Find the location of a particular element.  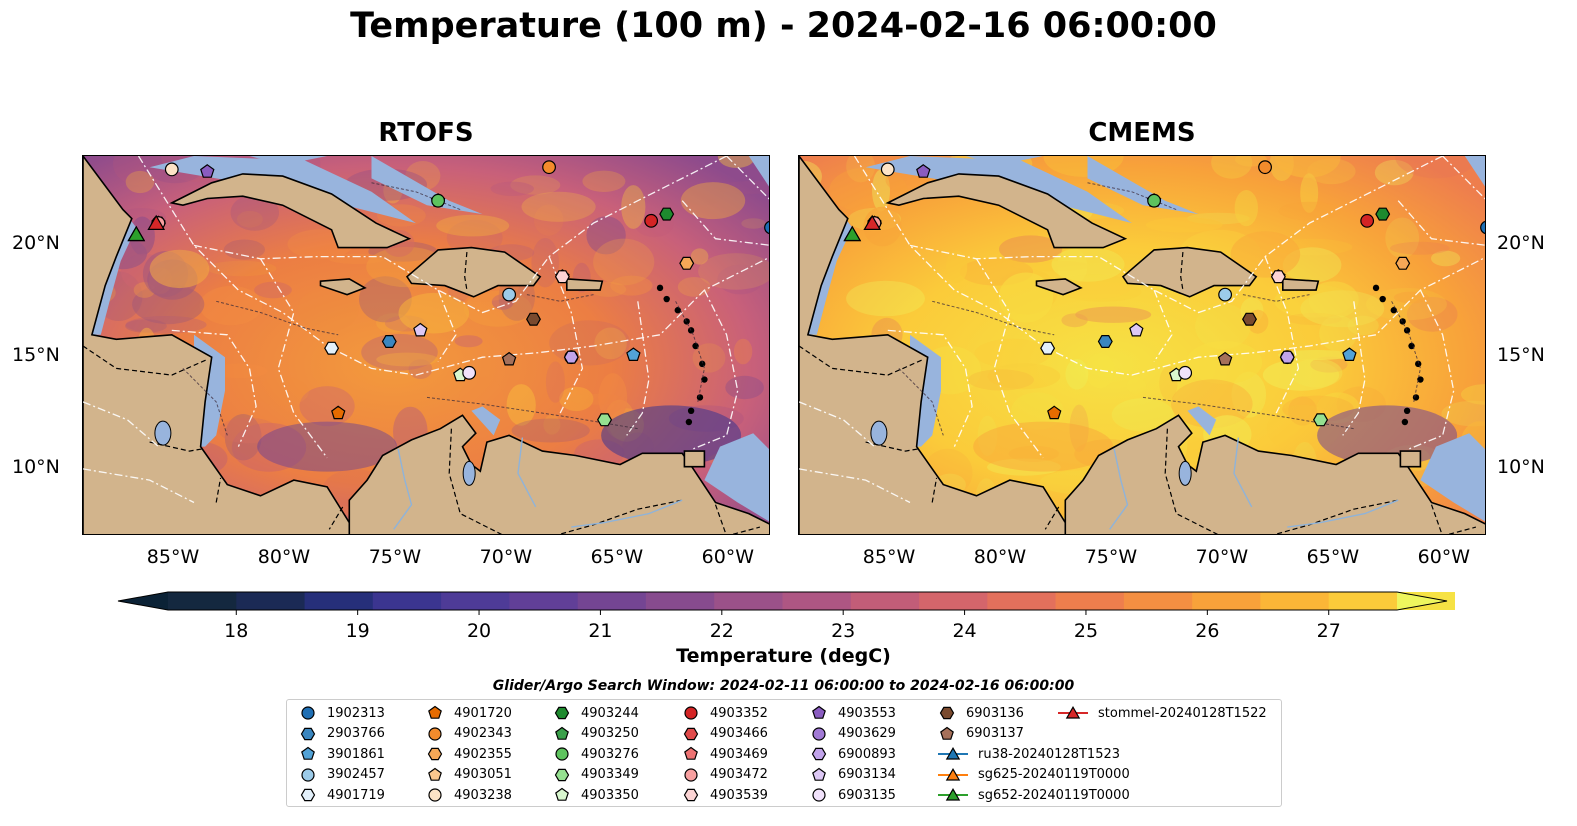

colorbar-outline is located at coordinates (782, 601).